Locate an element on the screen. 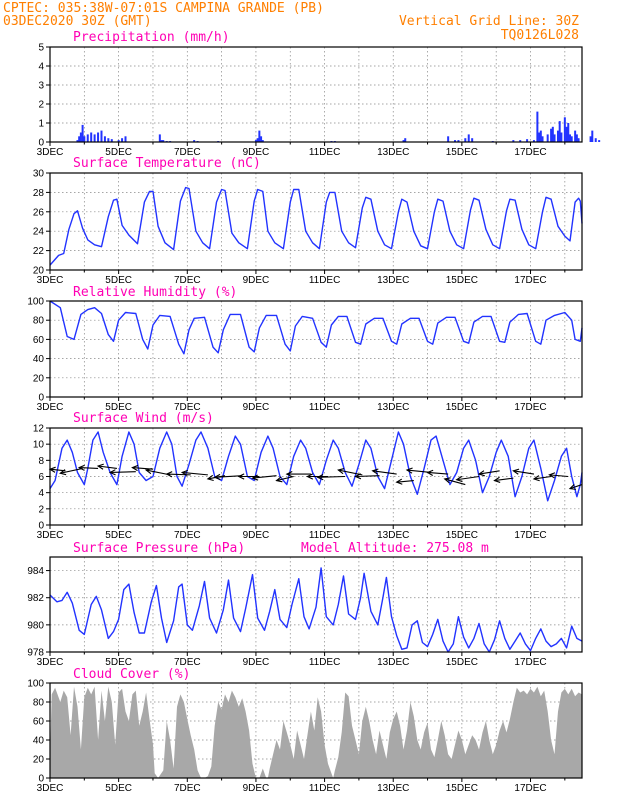 This screenshot has height=800, width=618. temp-x-tick-label: 7DEC is located at coordinates (187, 280).